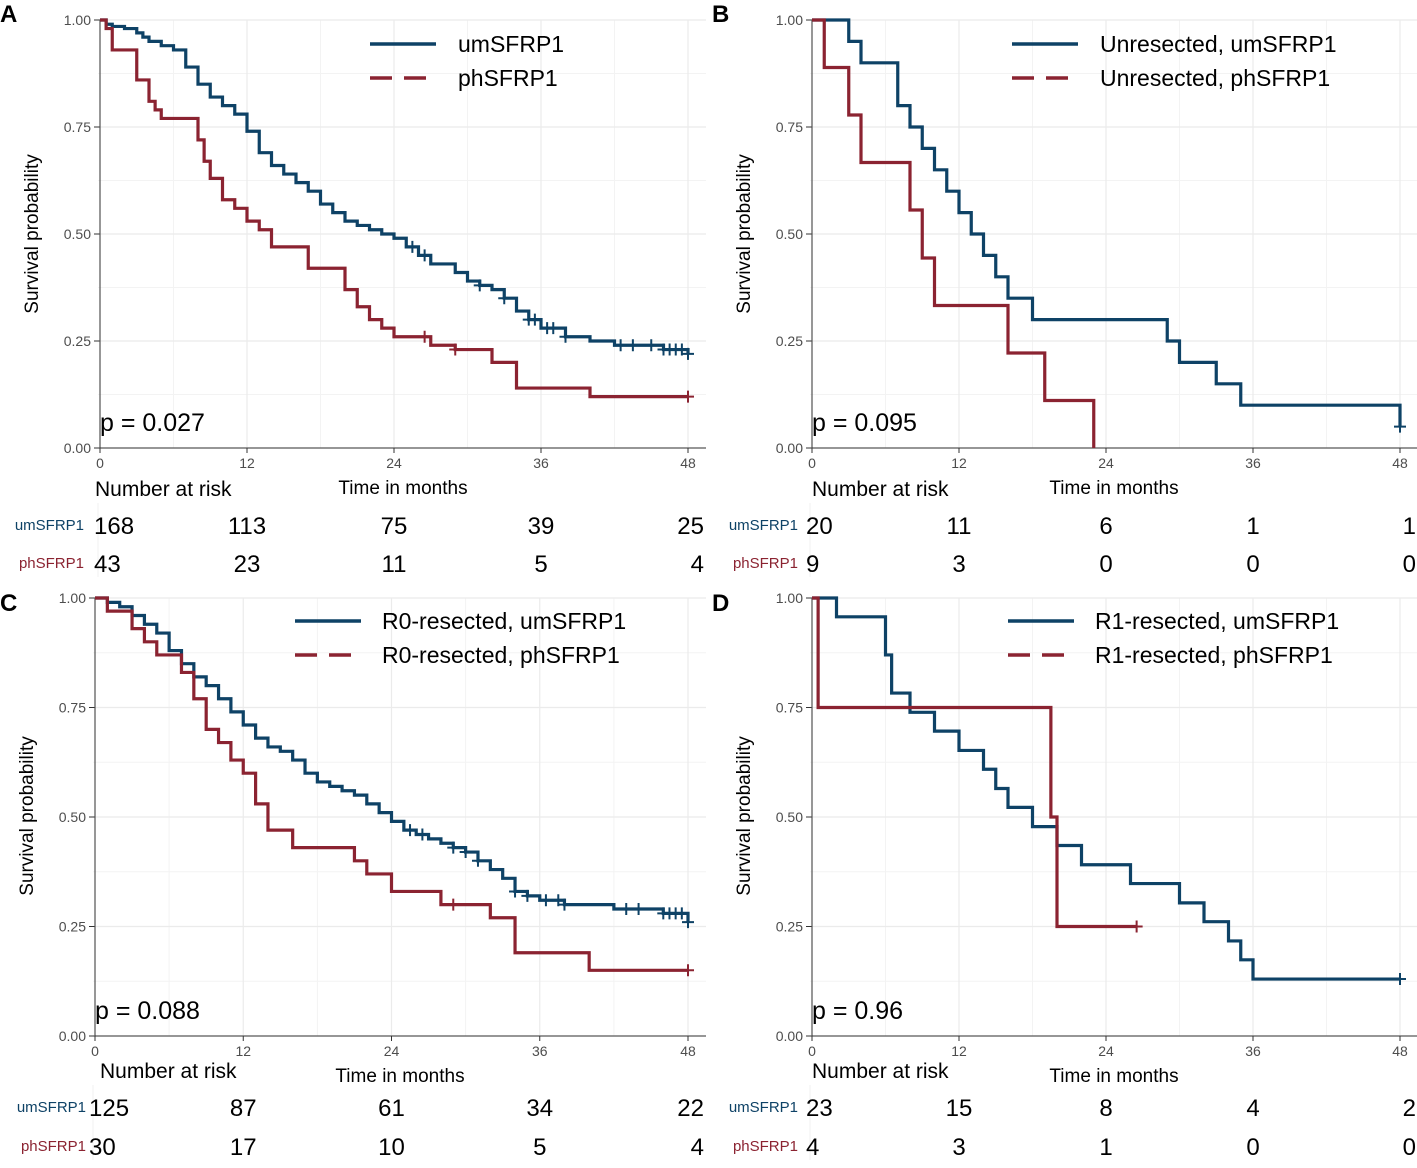 This screenshot has width=1417, height=1168. What do you see at coordinates (959, 1108) in the screenshot?
I see `risk-count-um: 15` at bounding box center [959, 1108].